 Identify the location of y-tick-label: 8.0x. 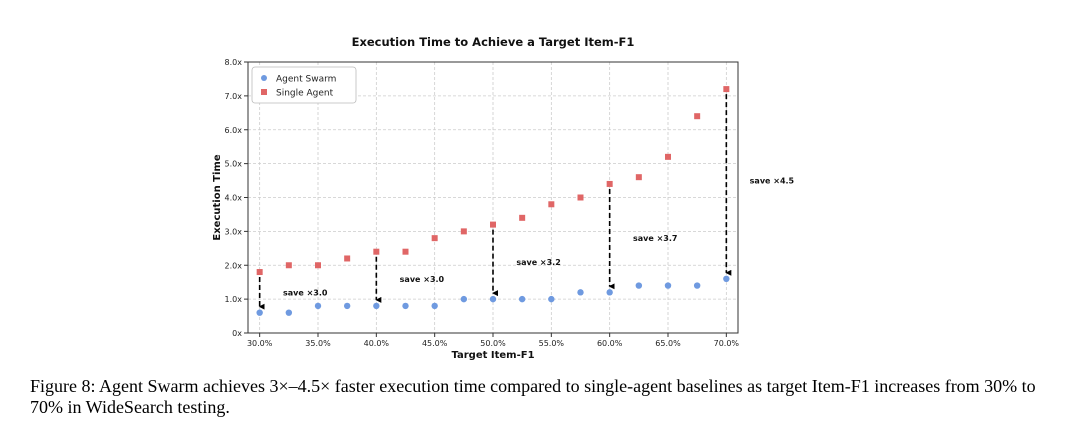
(234, 62).